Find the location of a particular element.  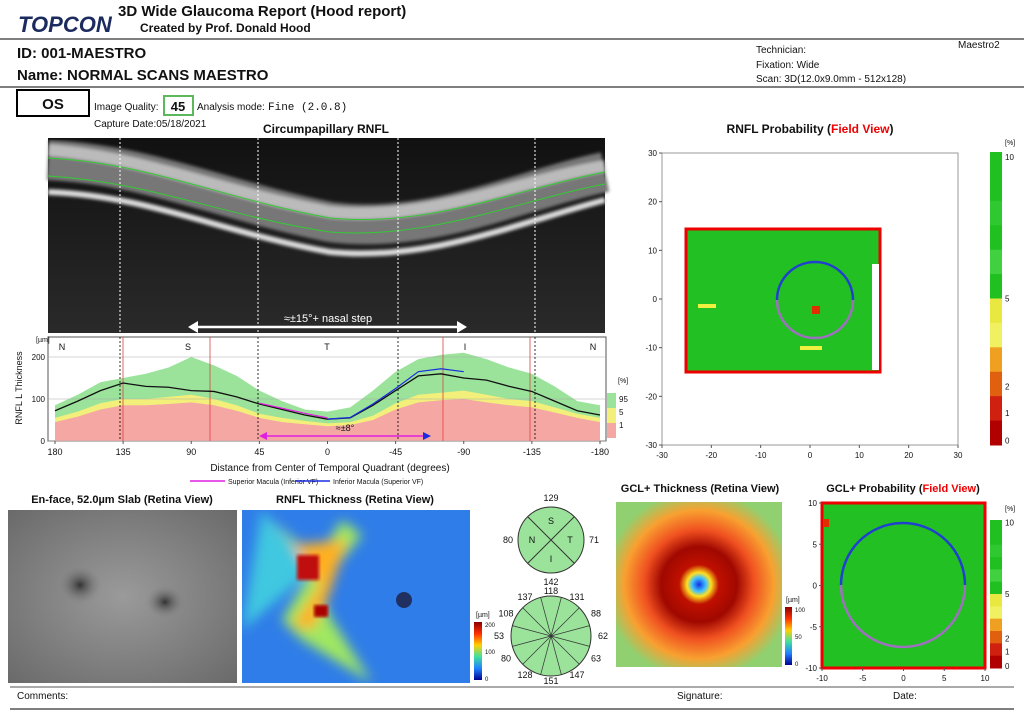

x-tick-label: -90 is located at coordinates (463, 452).